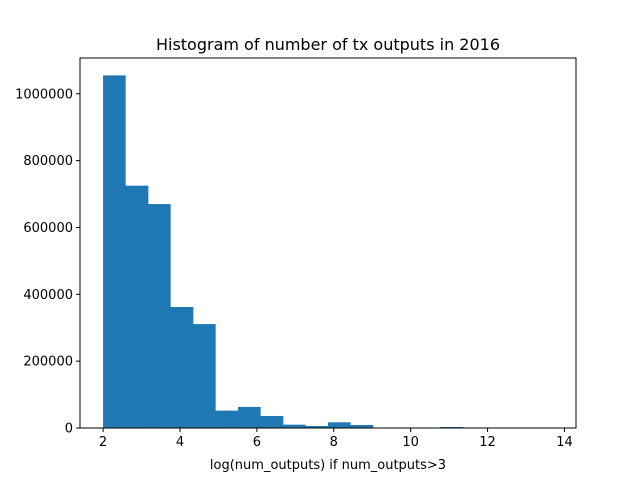  Describe the element at coordinates (48, 161) in the screenshot. I see `y-tick-label: 800000` at that location.